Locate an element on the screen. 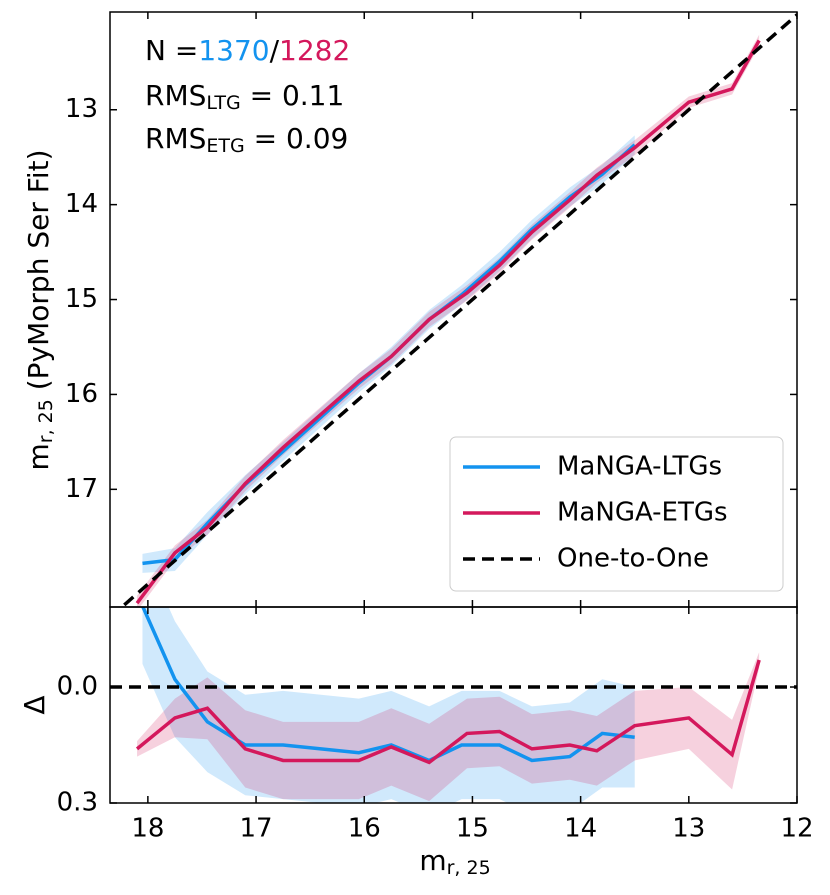  y-axis-label: mr, 25 (PyMorph Ser Fit) is located at coordinates (39, 309).